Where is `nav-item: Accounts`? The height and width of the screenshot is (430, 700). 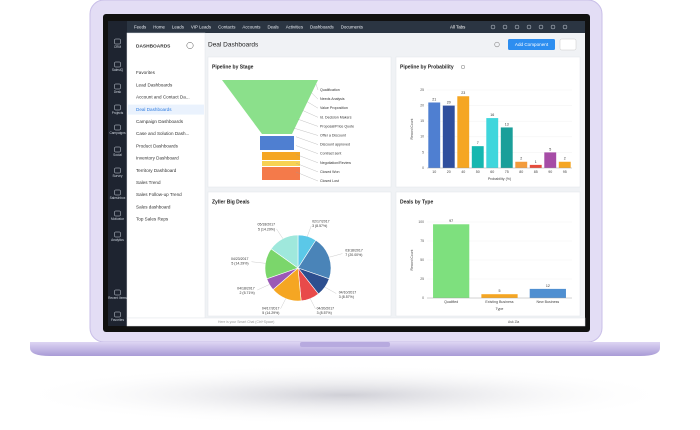 nav-item: Accounts is located at coordinates (251, 27).